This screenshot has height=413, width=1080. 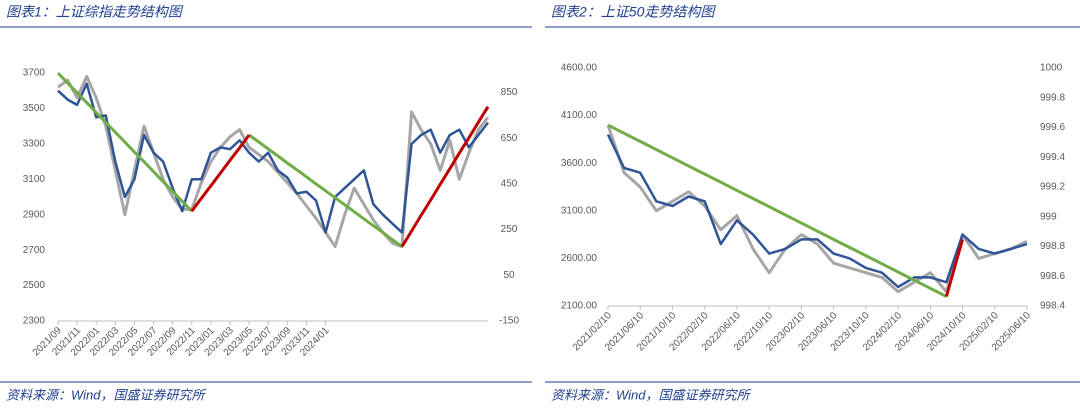 What do you see at coordinates (1052, 246) in the screenshot?
I see `y2-tick-label: 998.8` at bounding box center [1052, 246].